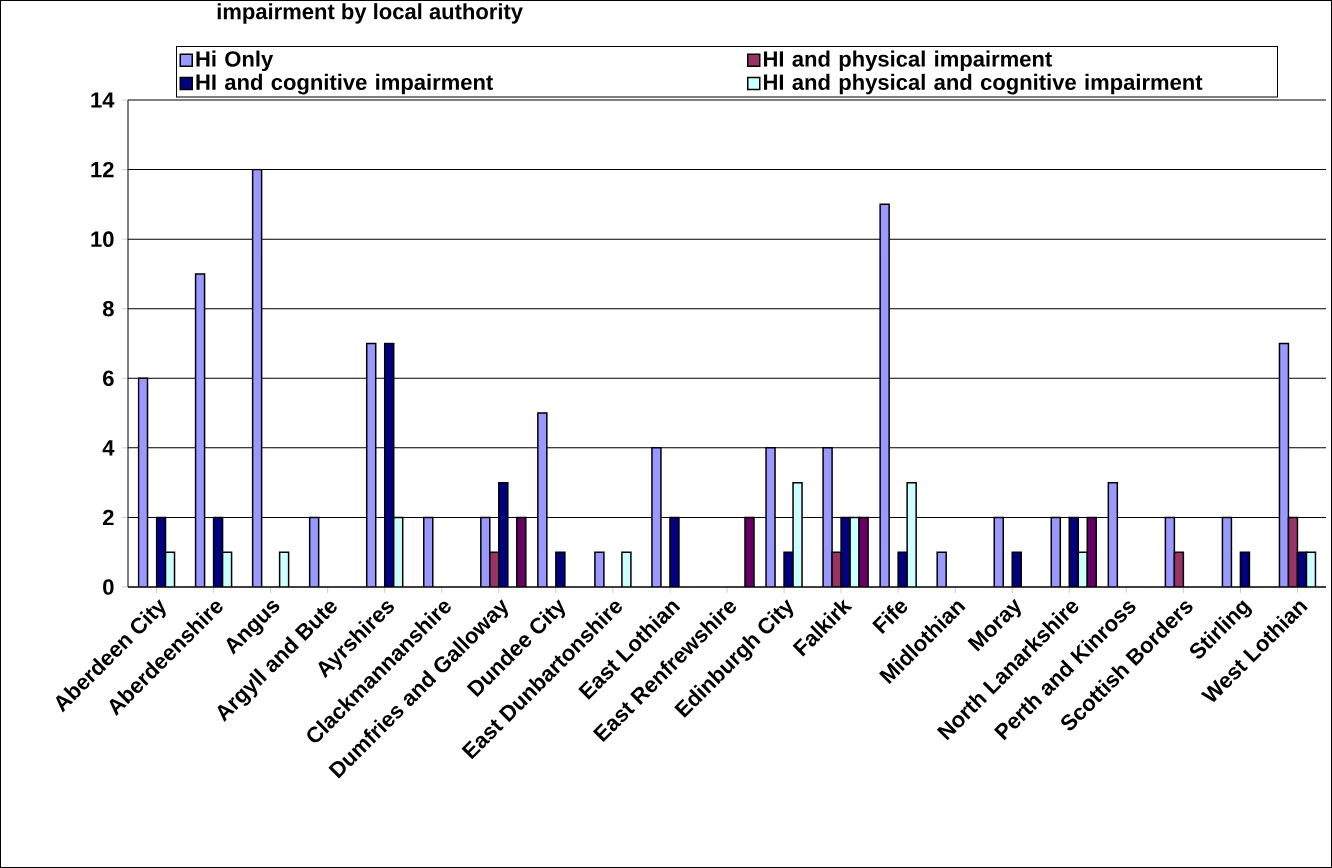  What do you see at coordinates (983, 84) in the screenshot?
I see `legend-label: HI and physical and cognitive impairment` at bounding box center [983, 84].